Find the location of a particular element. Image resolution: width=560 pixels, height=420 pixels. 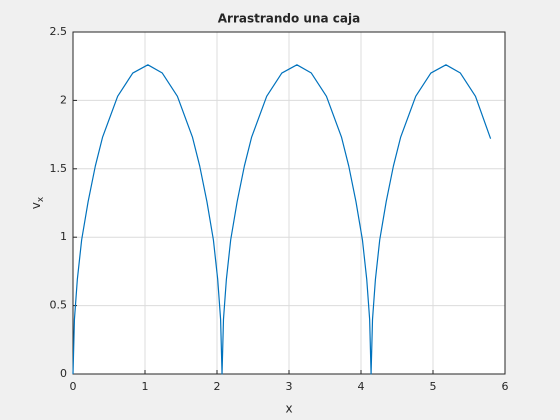

x-tick-label: 6 is located at coordinates (505, 386).